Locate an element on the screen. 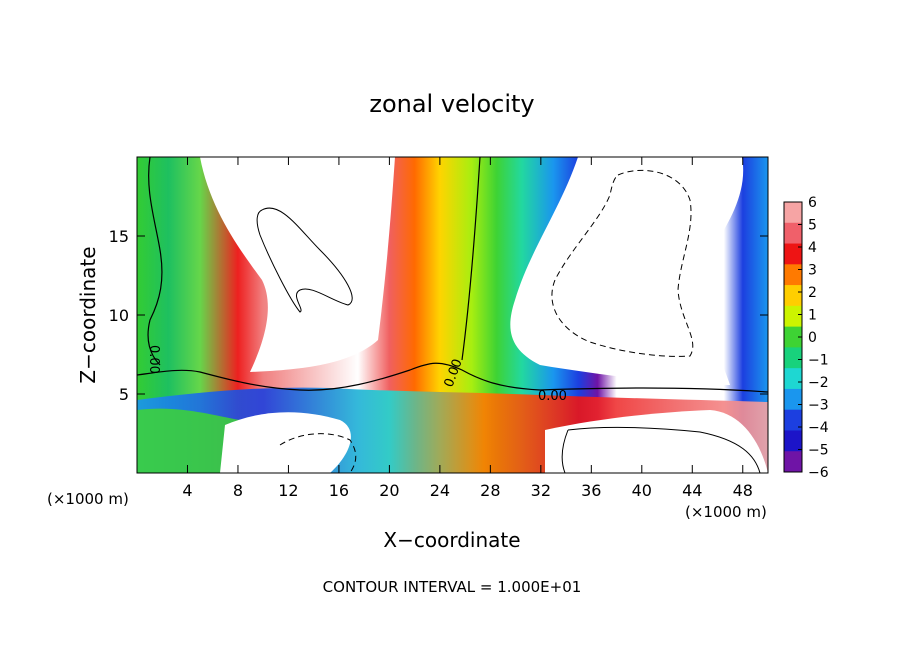 This screenshot has width=904, height=654. field-white-upper-right is located at coordinates (627, 271).